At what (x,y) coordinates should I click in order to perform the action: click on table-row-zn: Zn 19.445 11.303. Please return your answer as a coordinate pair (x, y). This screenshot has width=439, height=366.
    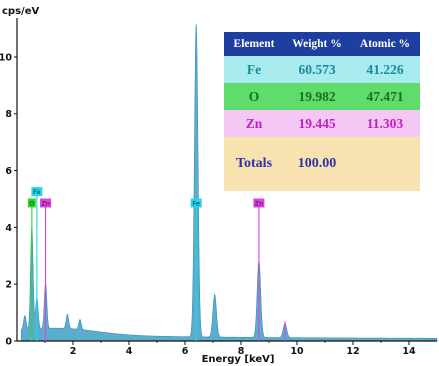
    Looking at the image, I should click on (322, 123).